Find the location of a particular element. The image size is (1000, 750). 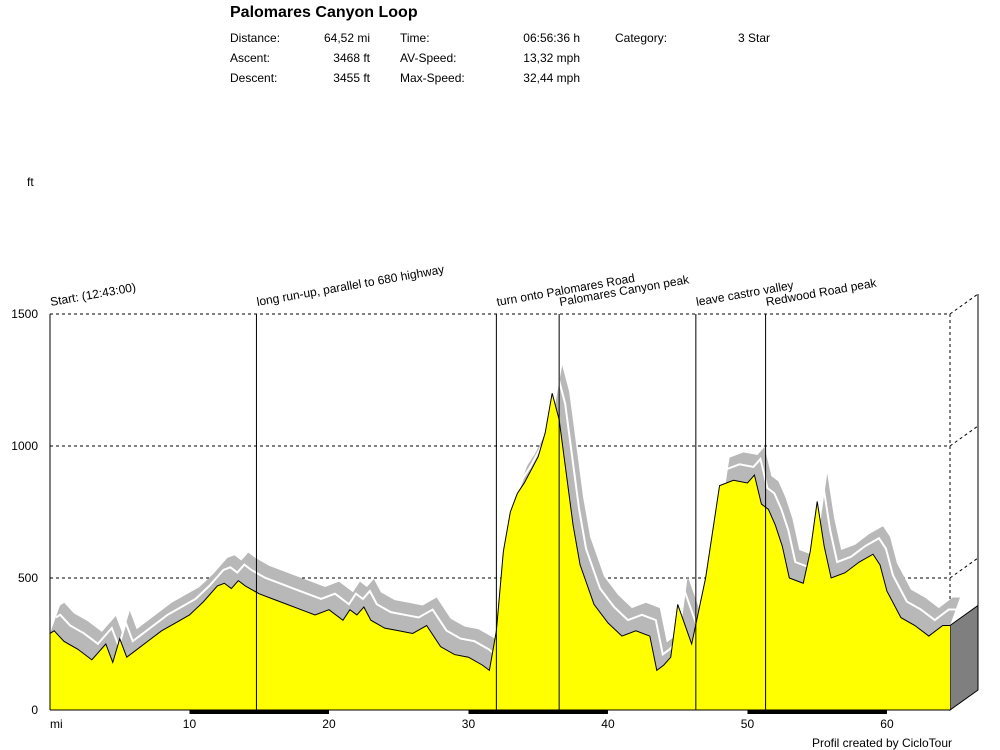

footer-credit: Profil created by CicloTour is located at coordinates (881, 743).